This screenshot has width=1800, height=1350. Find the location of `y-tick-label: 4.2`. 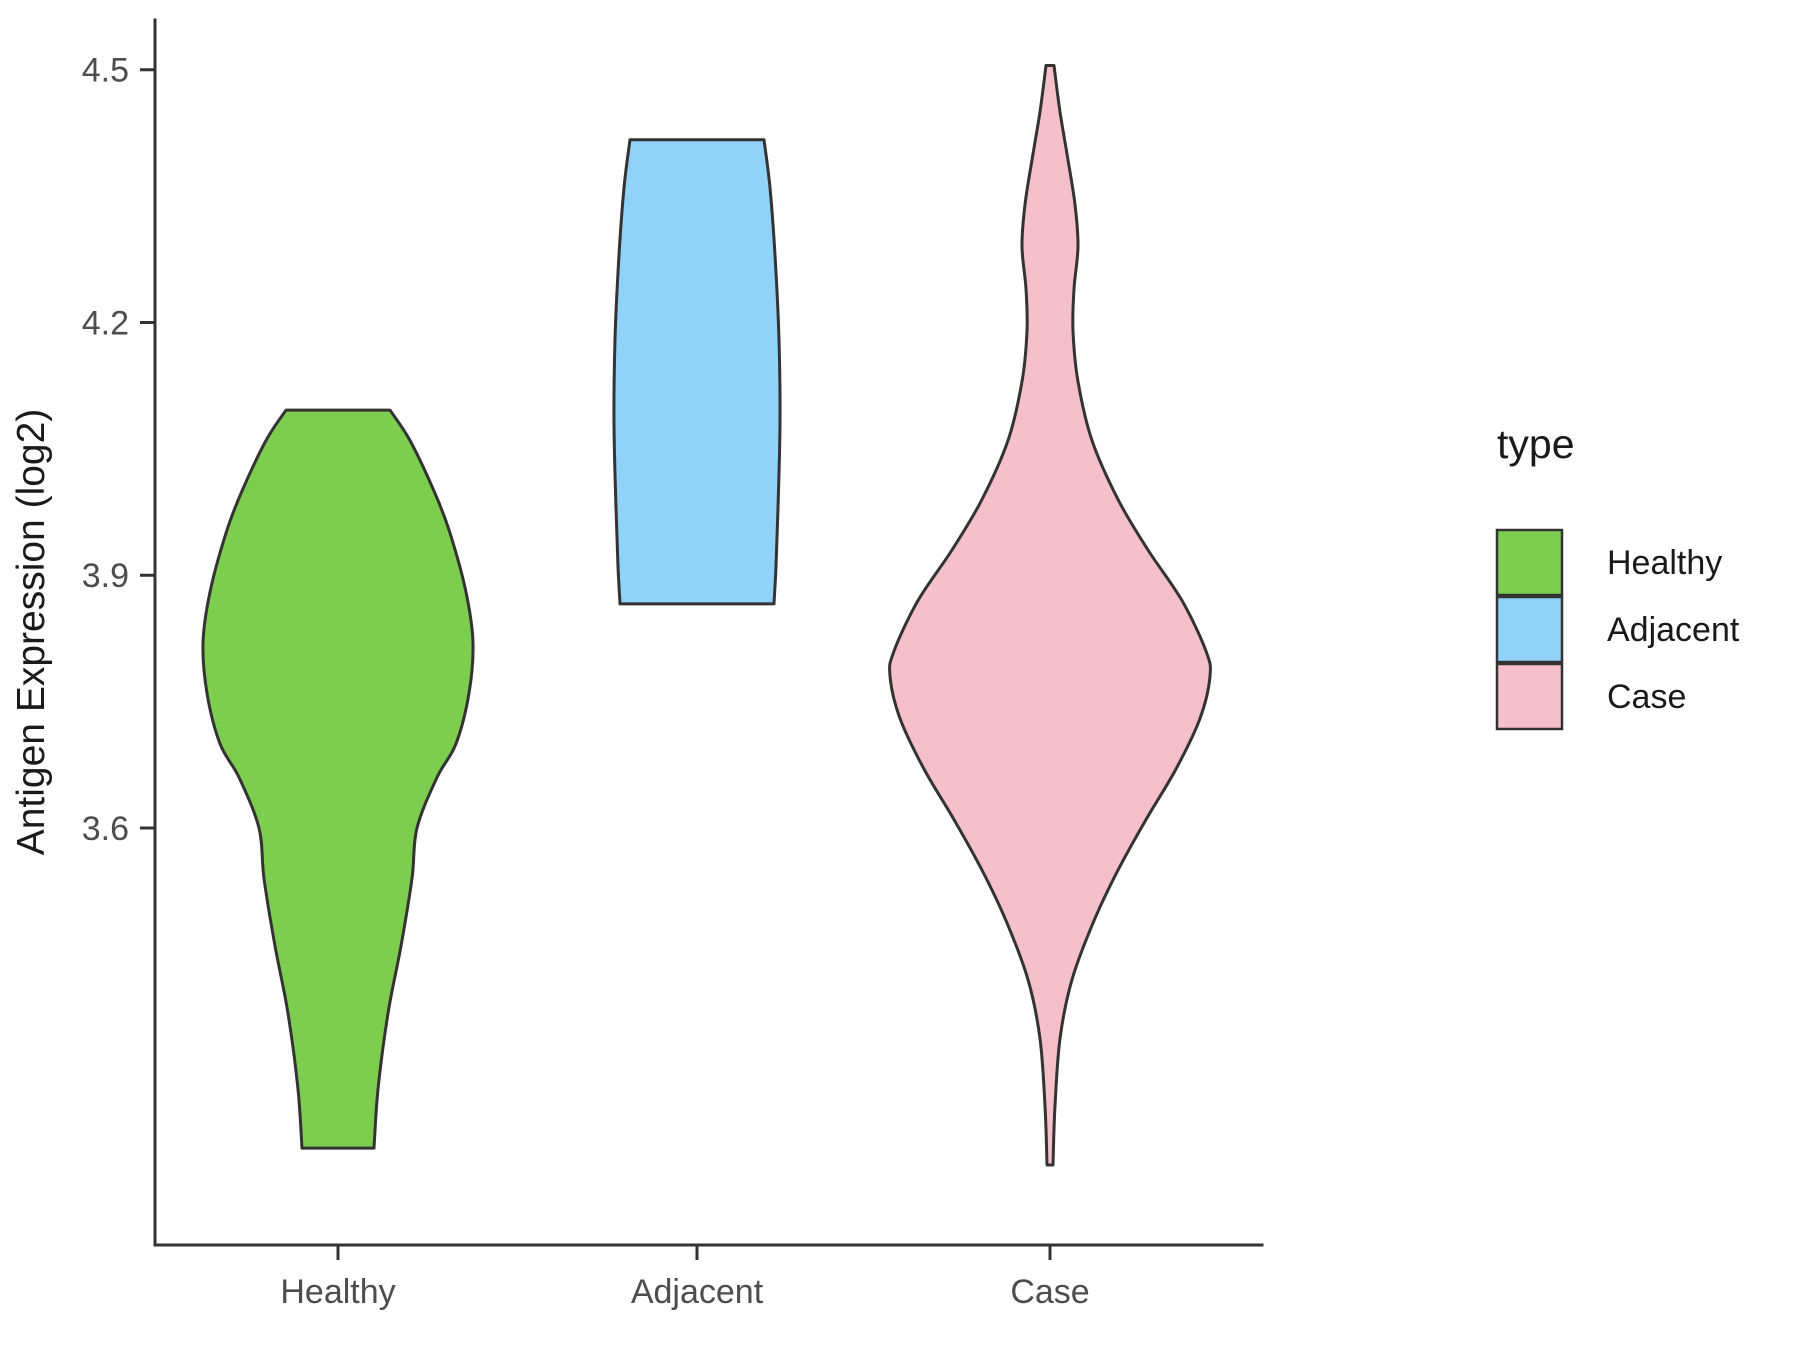

y-tick-label: 4.2 is located at coordinates (105, 323).